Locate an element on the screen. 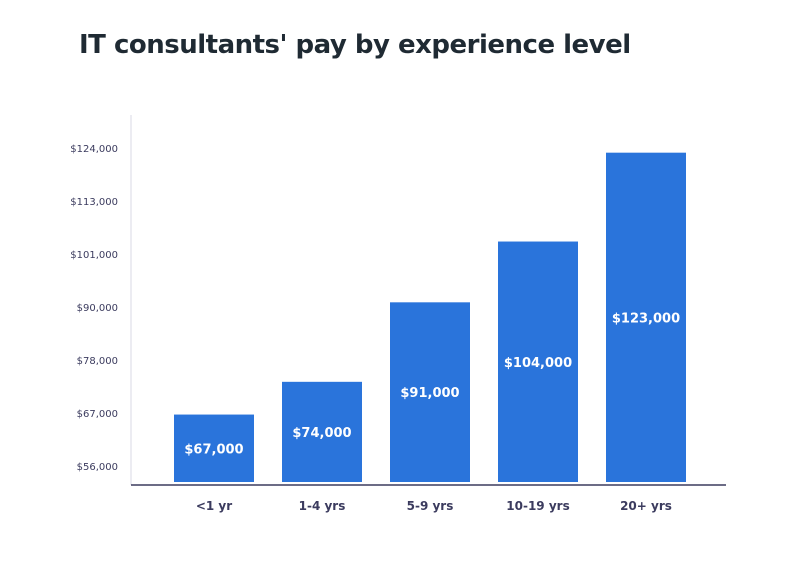 This screenshot has height=574, width=800. y-tick-label: $56,000 is located at coordinates (97, 467).